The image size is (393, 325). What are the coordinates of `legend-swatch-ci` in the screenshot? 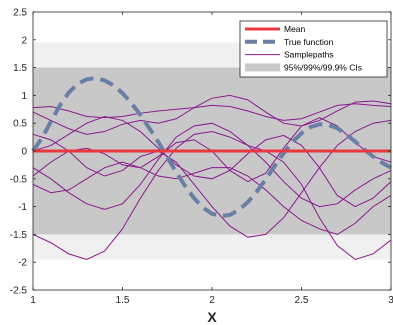 It's located at (262, 67).